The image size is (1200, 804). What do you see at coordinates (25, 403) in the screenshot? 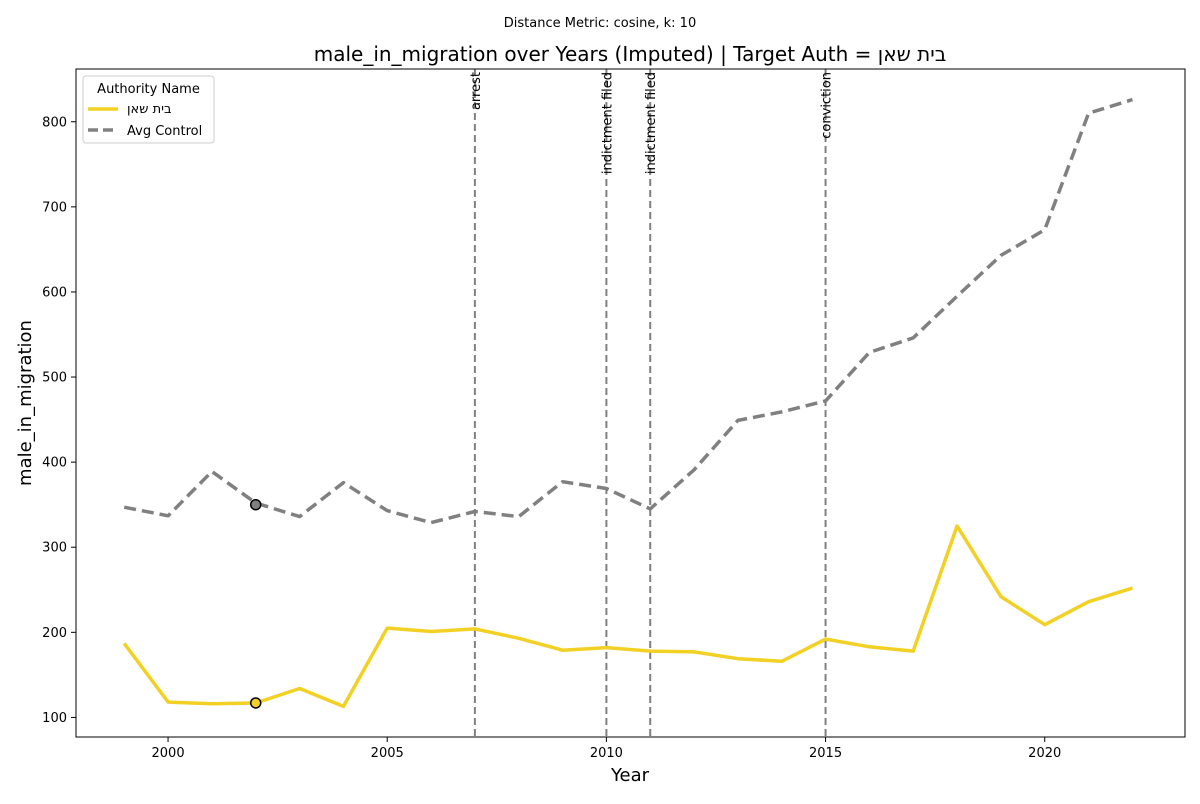
I see `y-axis-label: male_in_migration` at bounding box center [25, 403].